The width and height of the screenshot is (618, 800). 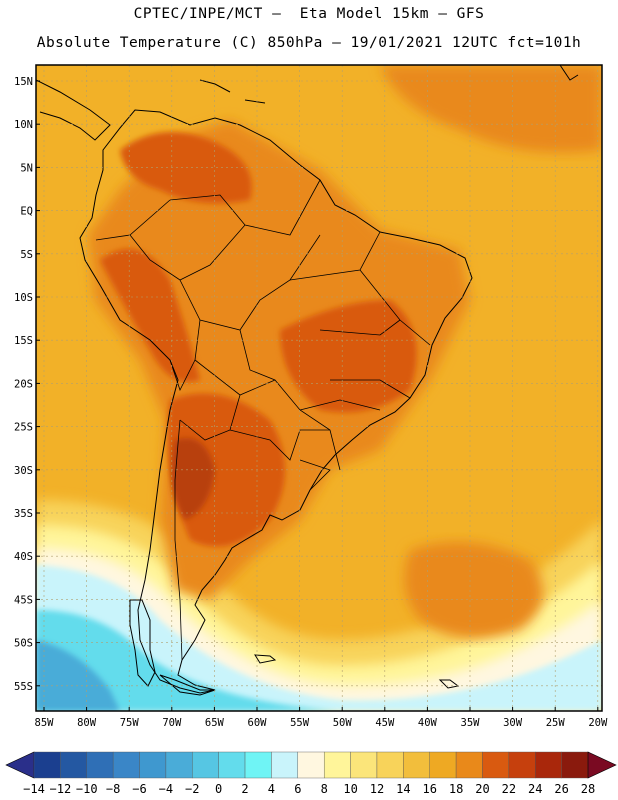 What do you see at coordinates (23, 557) in the screenshot?
I see `lat-tick-label: 40S` at bounding box center [23, 557].